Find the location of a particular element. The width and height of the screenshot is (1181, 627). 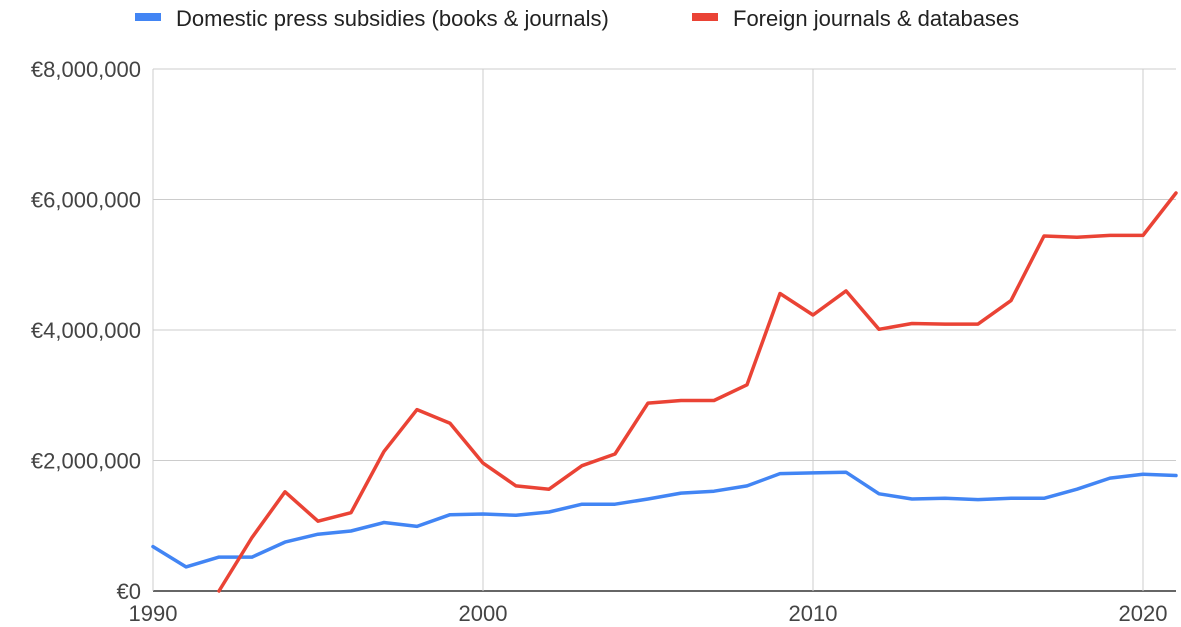

x-tick-label: 2020 is located at coordinates (1143, 613).